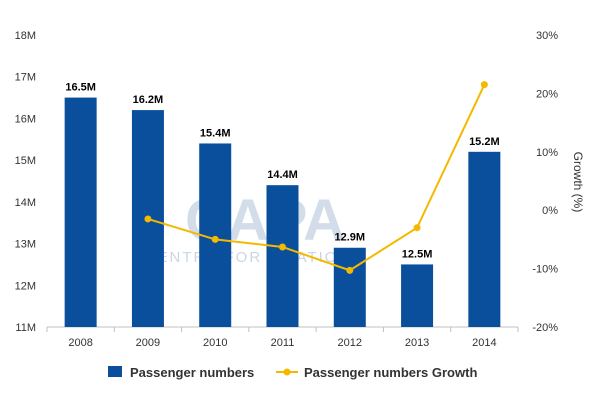 Image resolution: width=600 pixels, height=400 pixels. What do you see at coordinates (148, 219) in the screenshot?
I see `growth-point-2009` at bounding box center [148, 219].